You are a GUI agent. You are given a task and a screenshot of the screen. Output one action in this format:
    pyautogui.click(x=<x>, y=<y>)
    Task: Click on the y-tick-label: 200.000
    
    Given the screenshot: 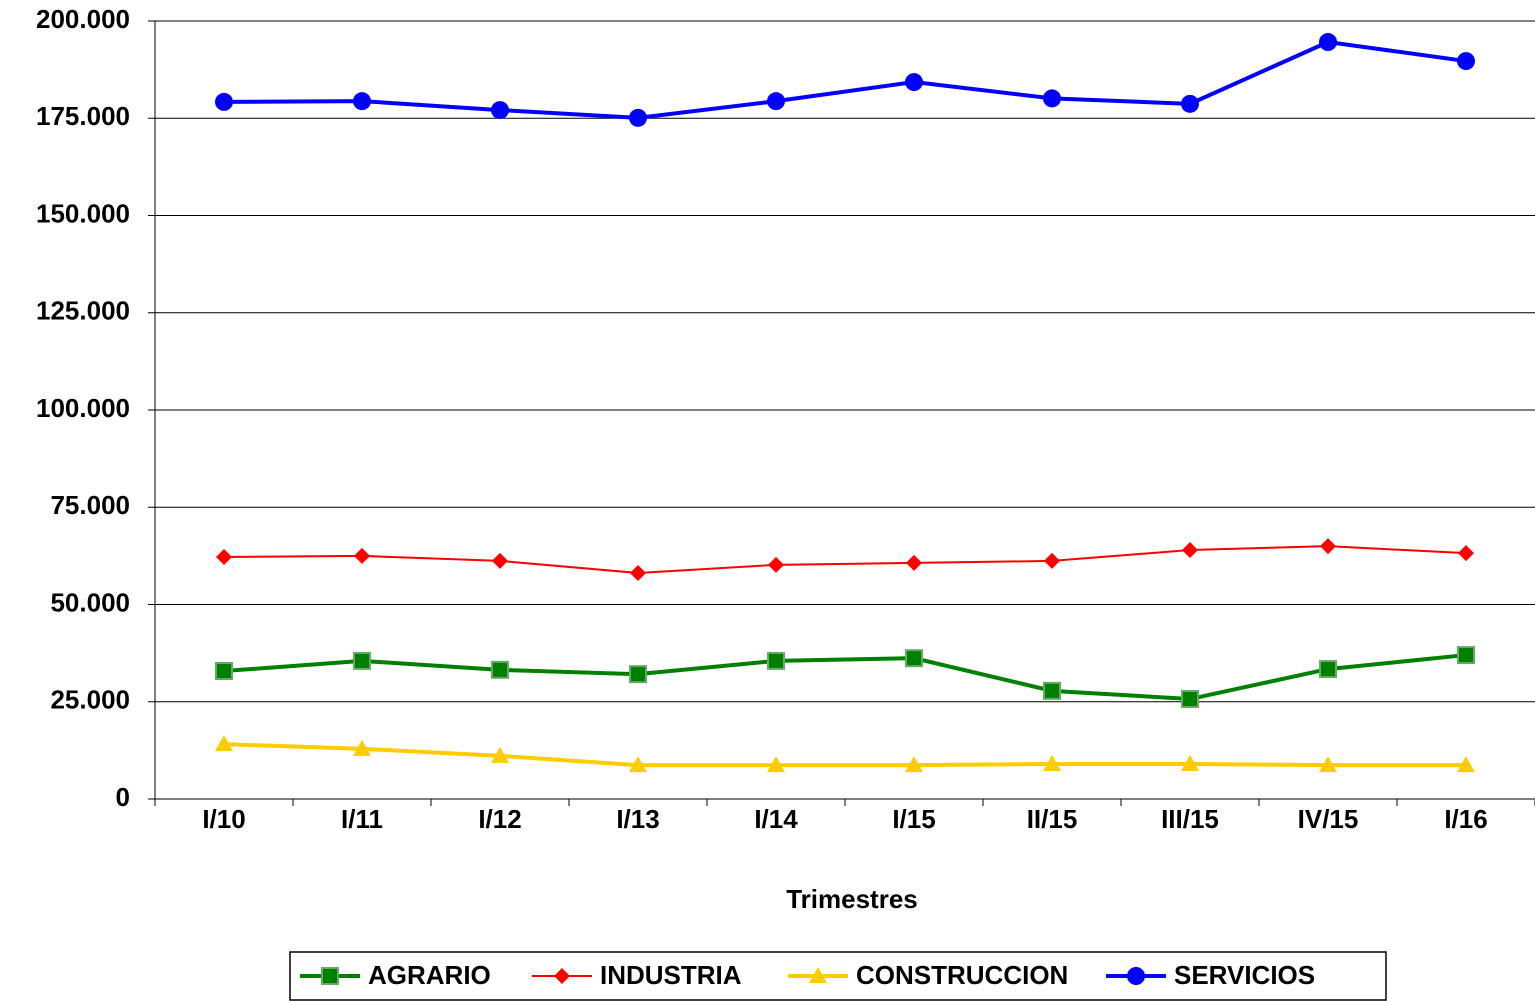 What is the action you would take?
    pyautogui.click(x=83, y=19)
    